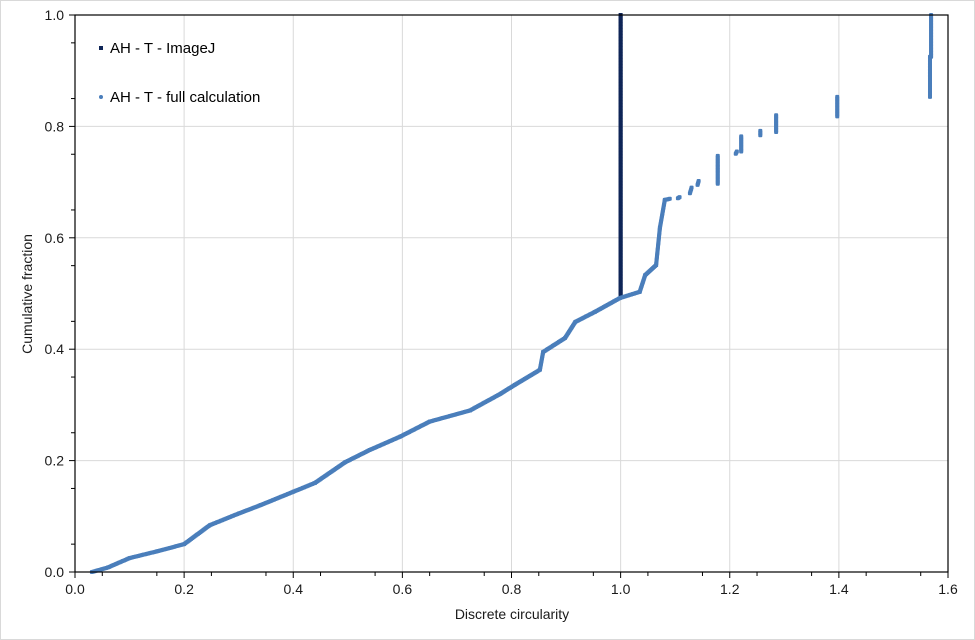  I want to click on y-axis-title: Cumulative fraction, so click(27, 294).